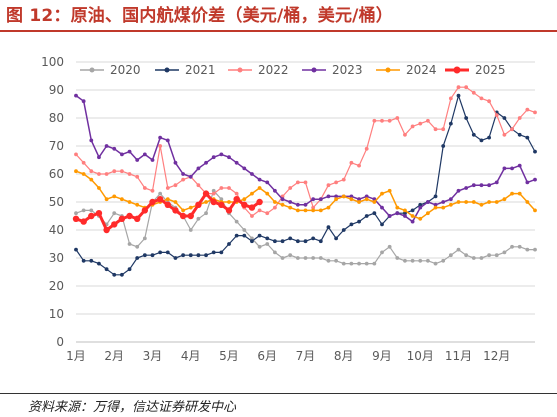  Describe the element at coordinates (56, 230) in the screenshot. I see `y-tick-label-40: 40` at that location.